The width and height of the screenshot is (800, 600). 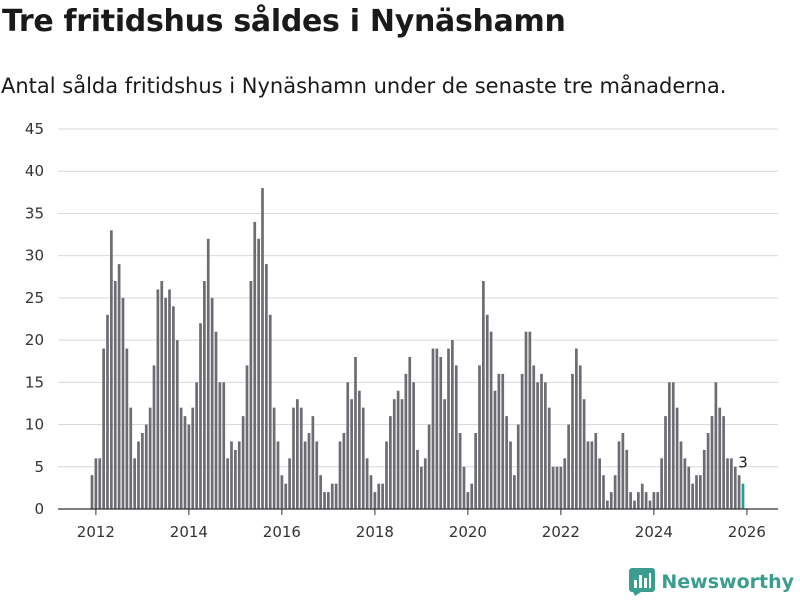 I want to click on y-tick-label: 40, so click(x=34, y=171).